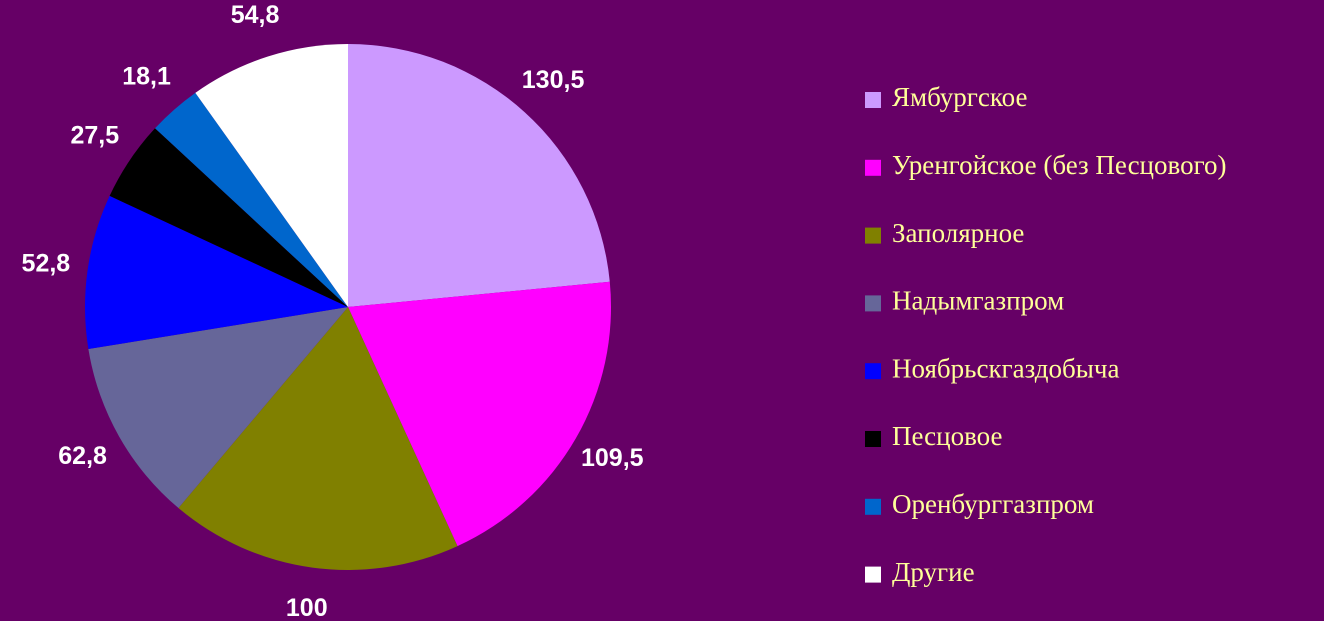 Image resolution: width=1324 pixels, height=621 pixels. Describe the element at coordinates (307, 607) in the screenshot. I see `value-label: 100` at that location.